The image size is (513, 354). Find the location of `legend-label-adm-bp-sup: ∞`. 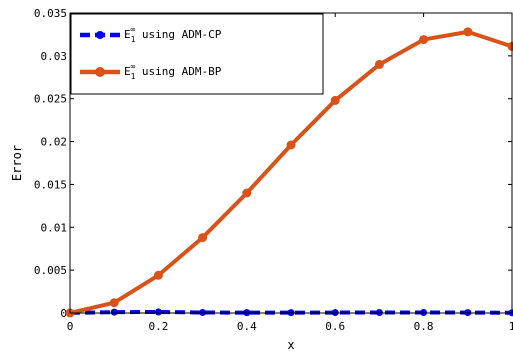

legend-label-adm-bp-sup: ∞ is located at coordinates (132, 66).